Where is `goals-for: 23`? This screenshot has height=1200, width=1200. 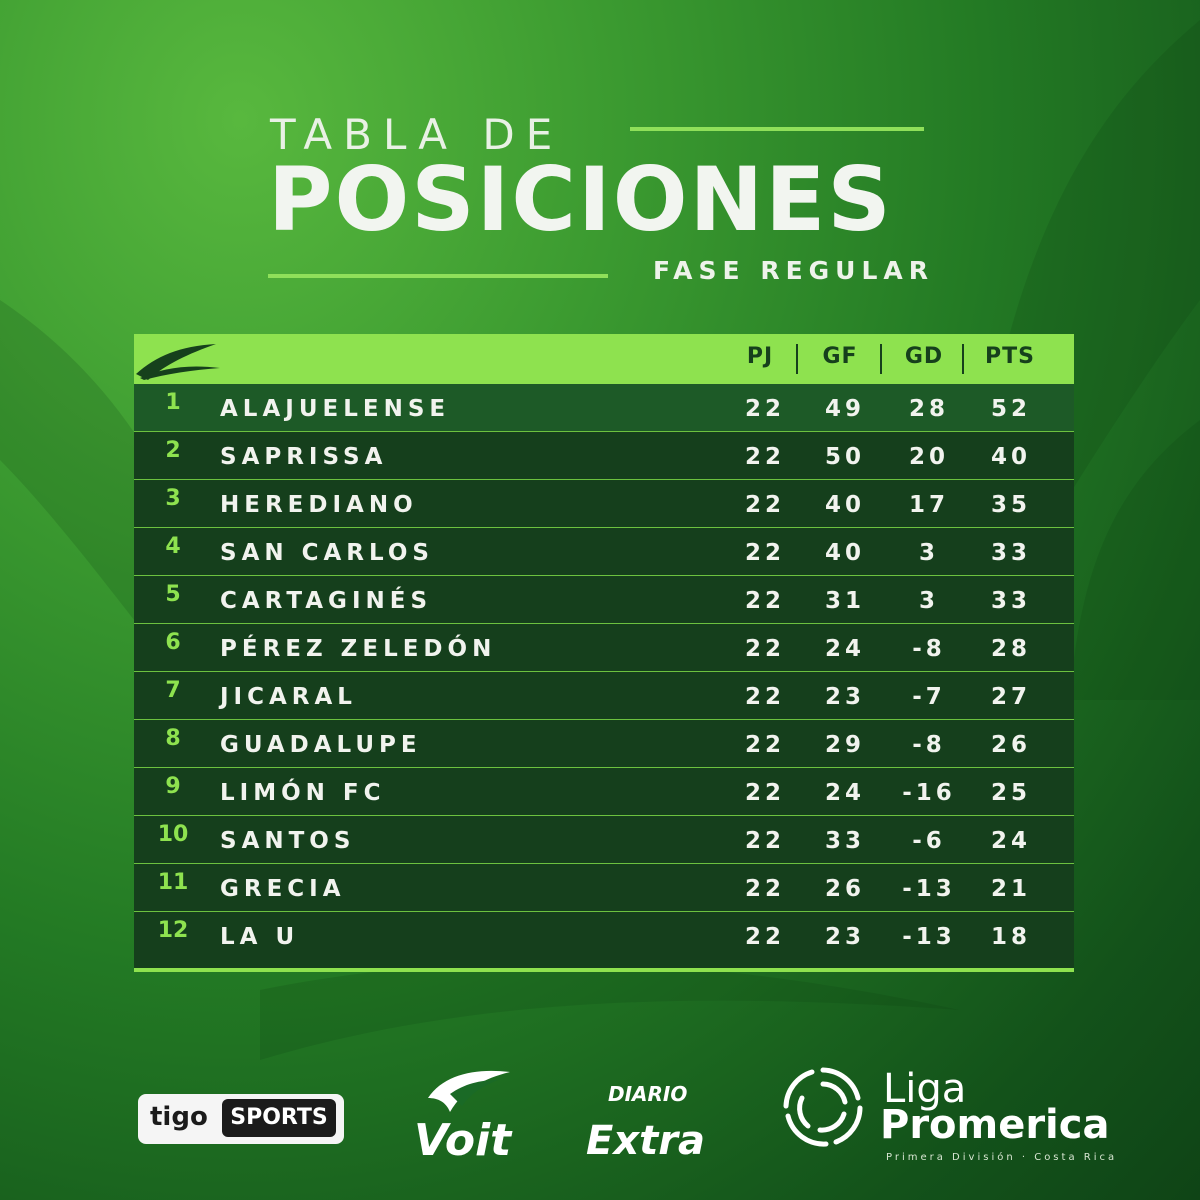 goals-for: 23 is located at coordinates (844, 697).